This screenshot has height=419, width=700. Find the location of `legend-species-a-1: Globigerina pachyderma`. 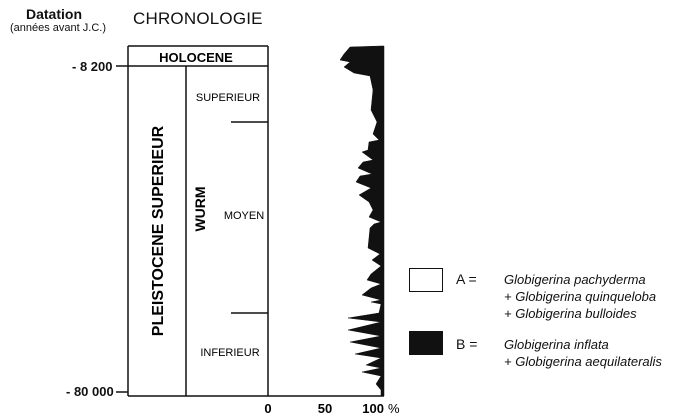

legend-species-a-1: Globigerina pachyderma is located at coordinates (575, 279).